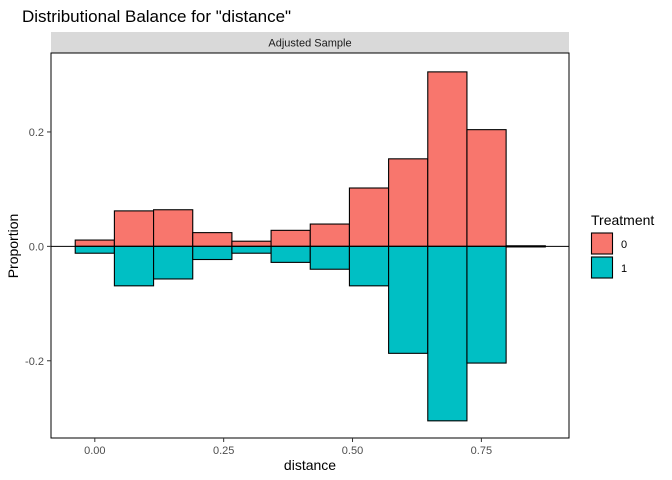  I want to click on x-tick-label: 0.25, so click(223, 451).